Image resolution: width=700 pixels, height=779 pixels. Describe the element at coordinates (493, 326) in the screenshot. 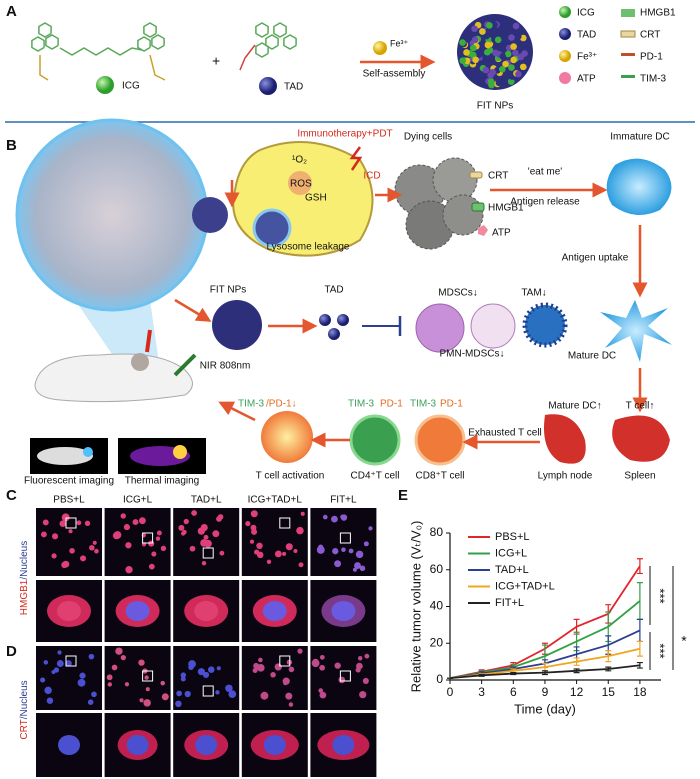

I see `pmn-mdsc` at that location.